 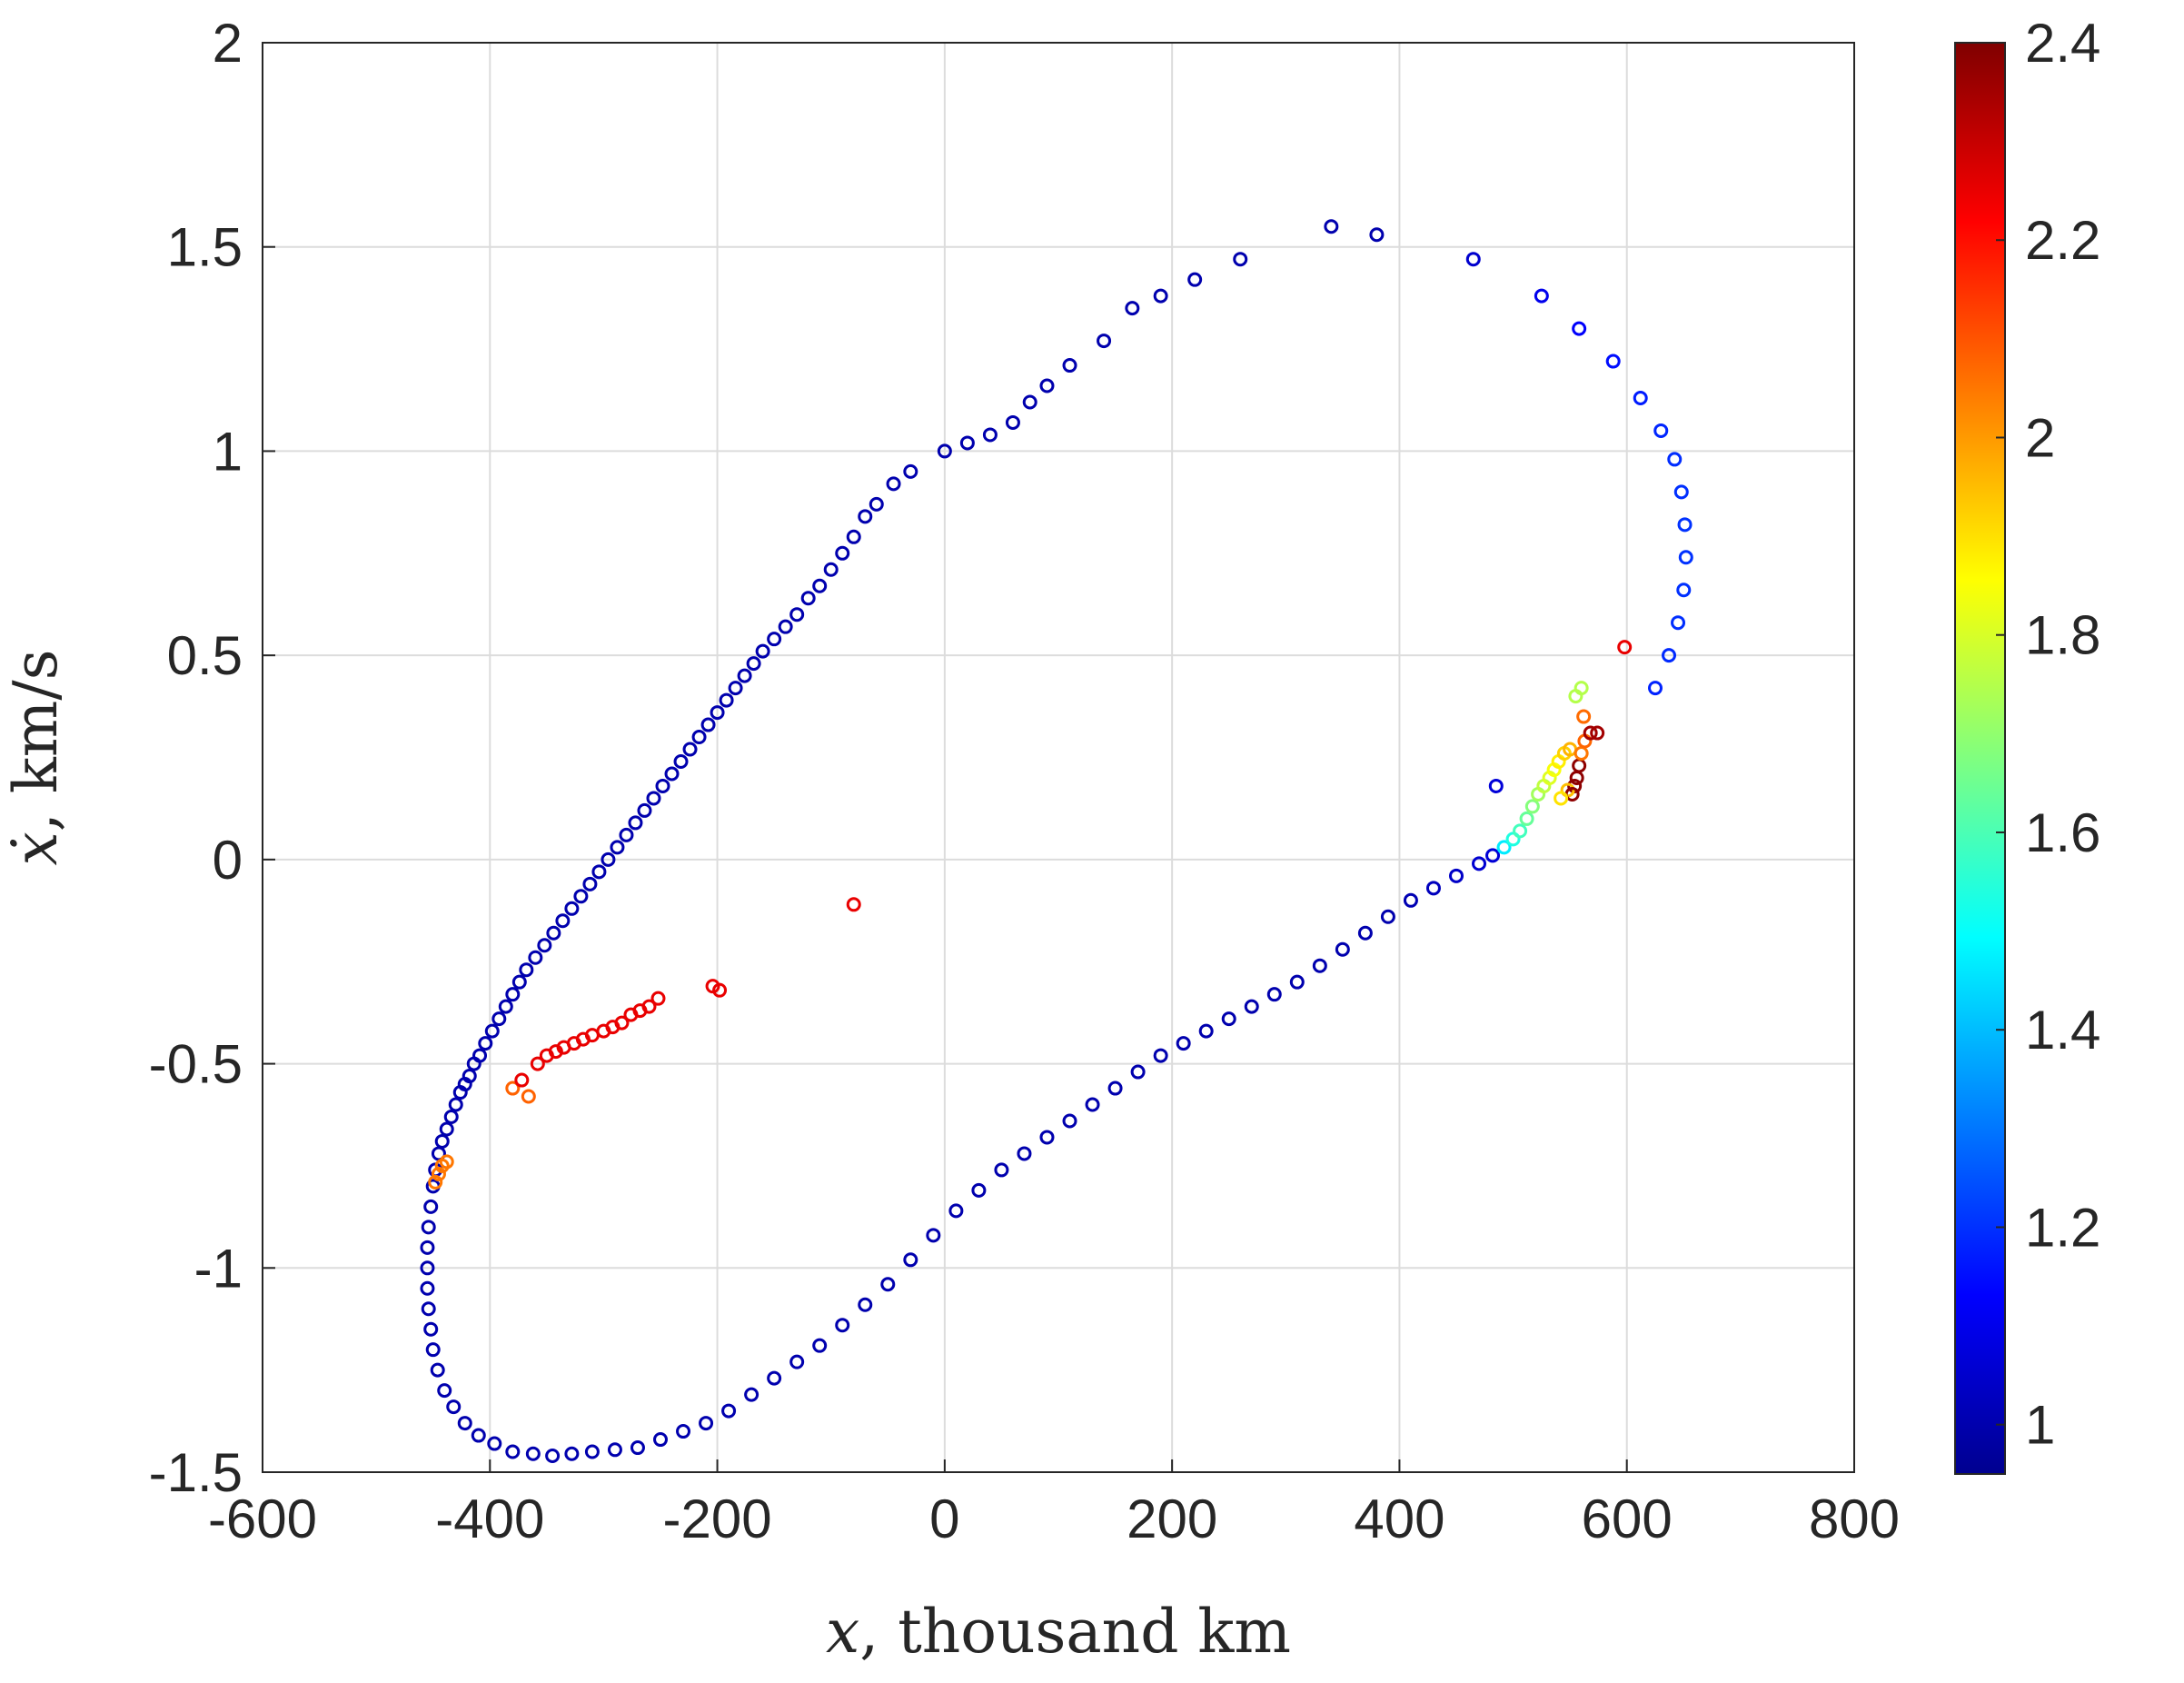 What do you see at coordinates (2062, 832) in the screenshot?
I see `colorbar-tick-label: 1.6` at bounding box center [2062, 832].